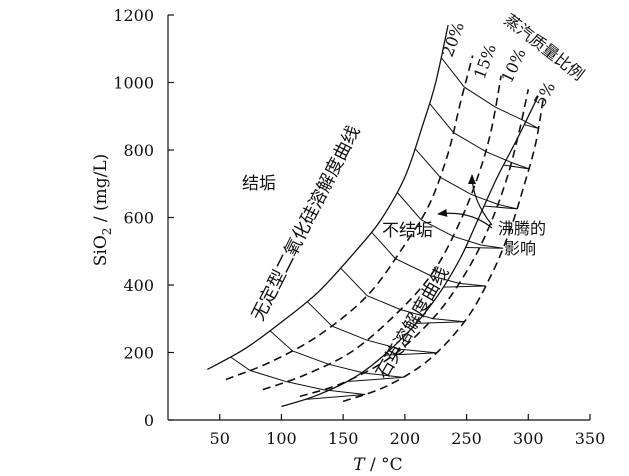 This screenshot has height=476, width=629. What do you see at coordinates (513, 65) in the screenshot?
I see `label-10pct: 10%` at bounding box center [513, 65].